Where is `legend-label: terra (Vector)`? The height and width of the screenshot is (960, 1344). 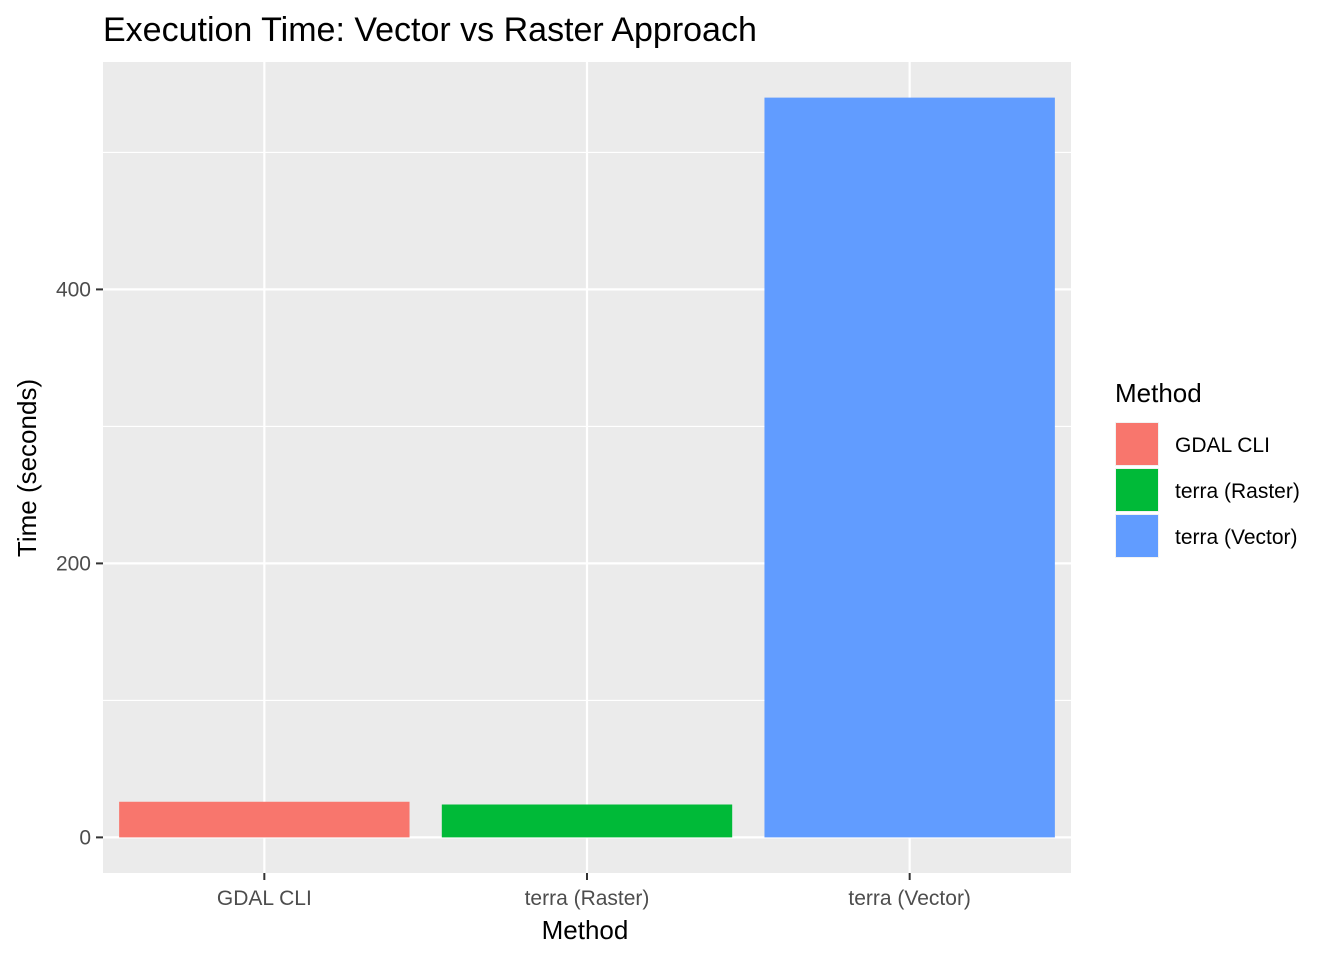 legend-label: terra (Vector) is located at coordinates (1236, 537).